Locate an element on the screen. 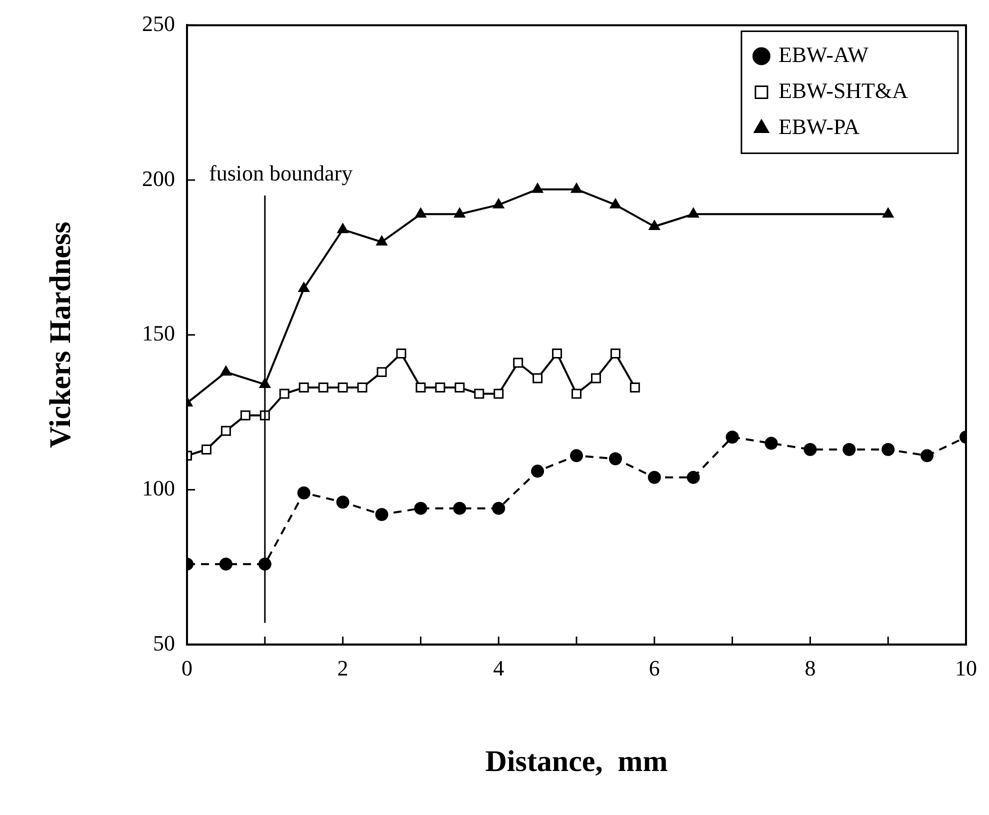  legend-label: EBW-SHT&A is located at coordinates (843, 90).